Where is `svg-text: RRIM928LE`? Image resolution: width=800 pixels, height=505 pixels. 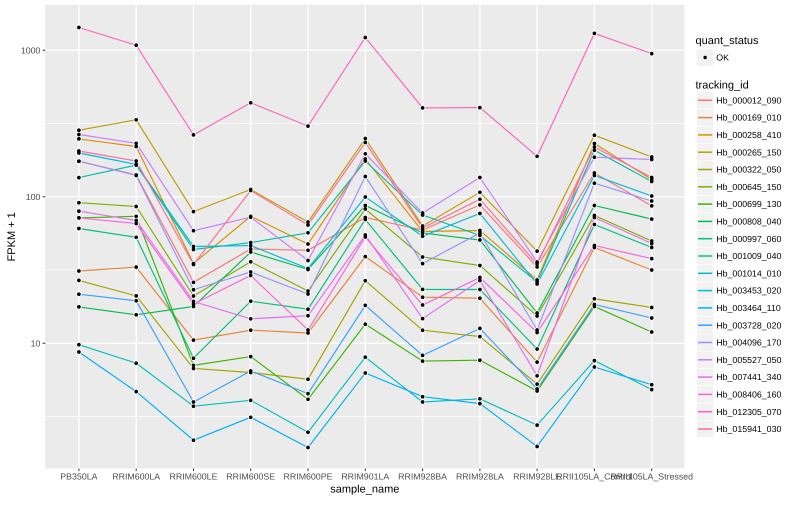
svg-text: RRIM928LE is located at coordinates (537, 477).